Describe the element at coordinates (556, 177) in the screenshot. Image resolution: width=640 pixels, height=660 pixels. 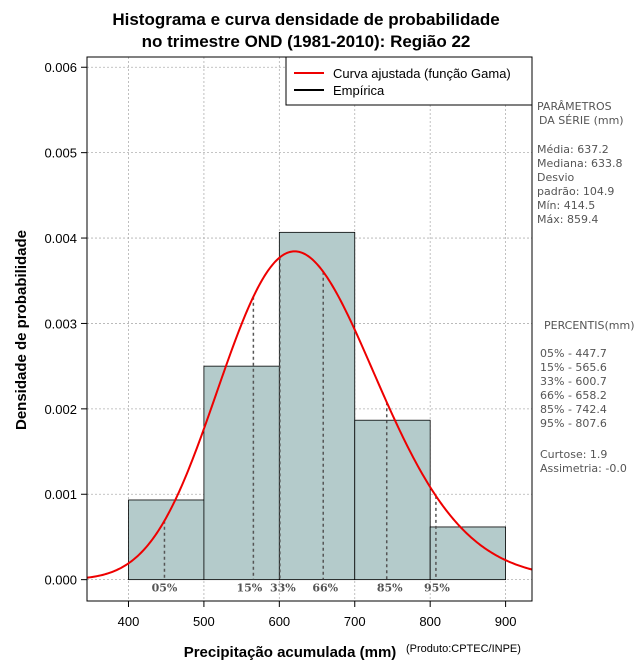
I see `stat-stdev-label: Desvio` at that location.